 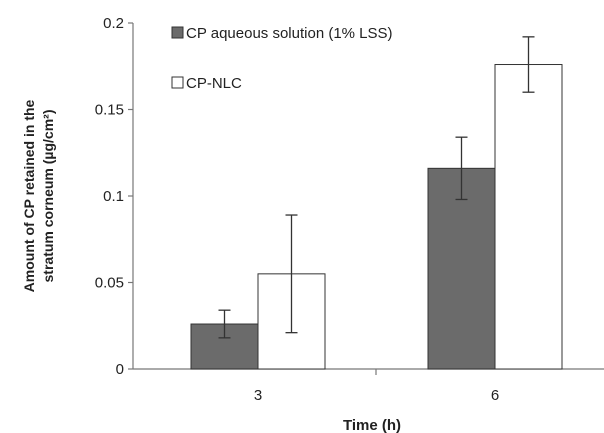 What do you see at coordinates (29, 195) in the screenshot?
I see `y-axis-label-line1: Amount of CP retained in the` at bounding box center [29, 195].